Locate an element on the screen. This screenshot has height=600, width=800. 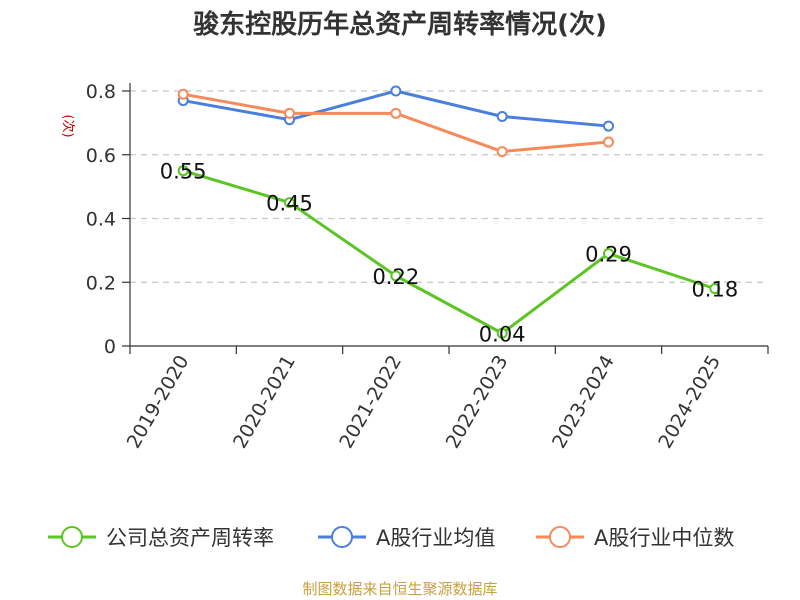
legend-label: A股行业中位数 is located at coordinates (664, 538).